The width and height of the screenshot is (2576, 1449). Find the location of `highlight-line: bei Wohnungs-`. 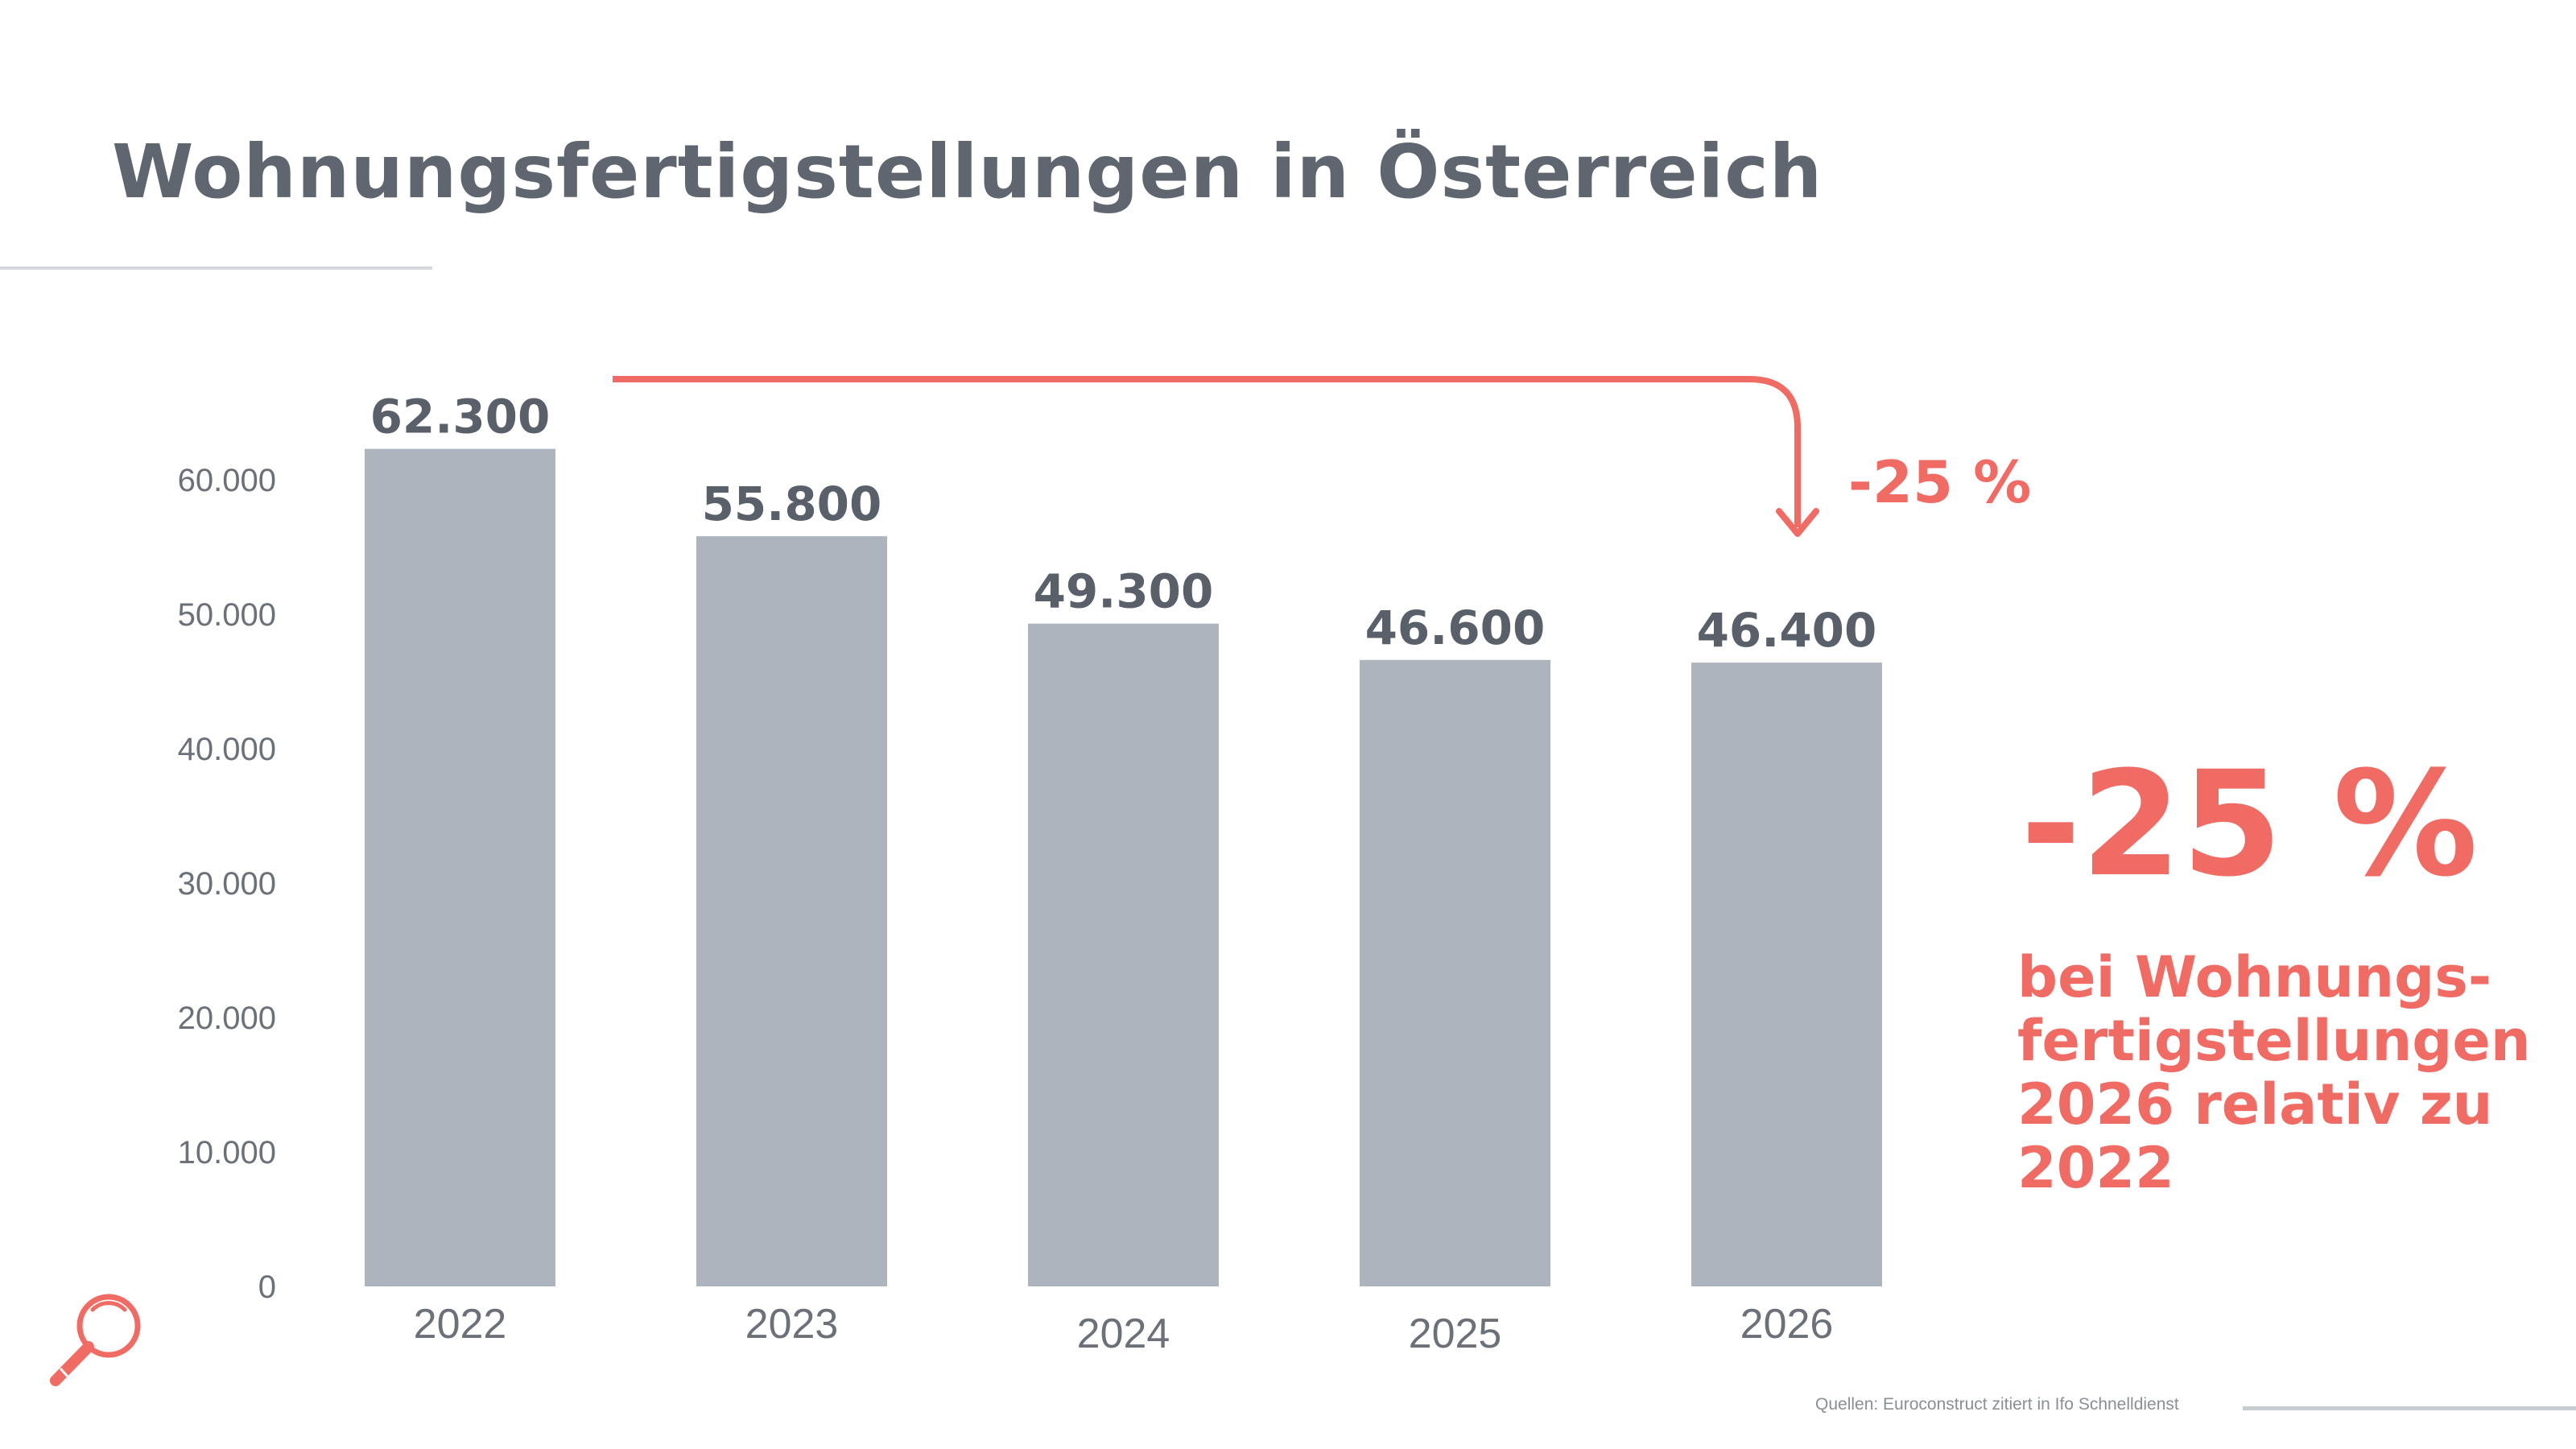

highlight-line: bei Wohnungs- is located at coordinates (2254, 977).